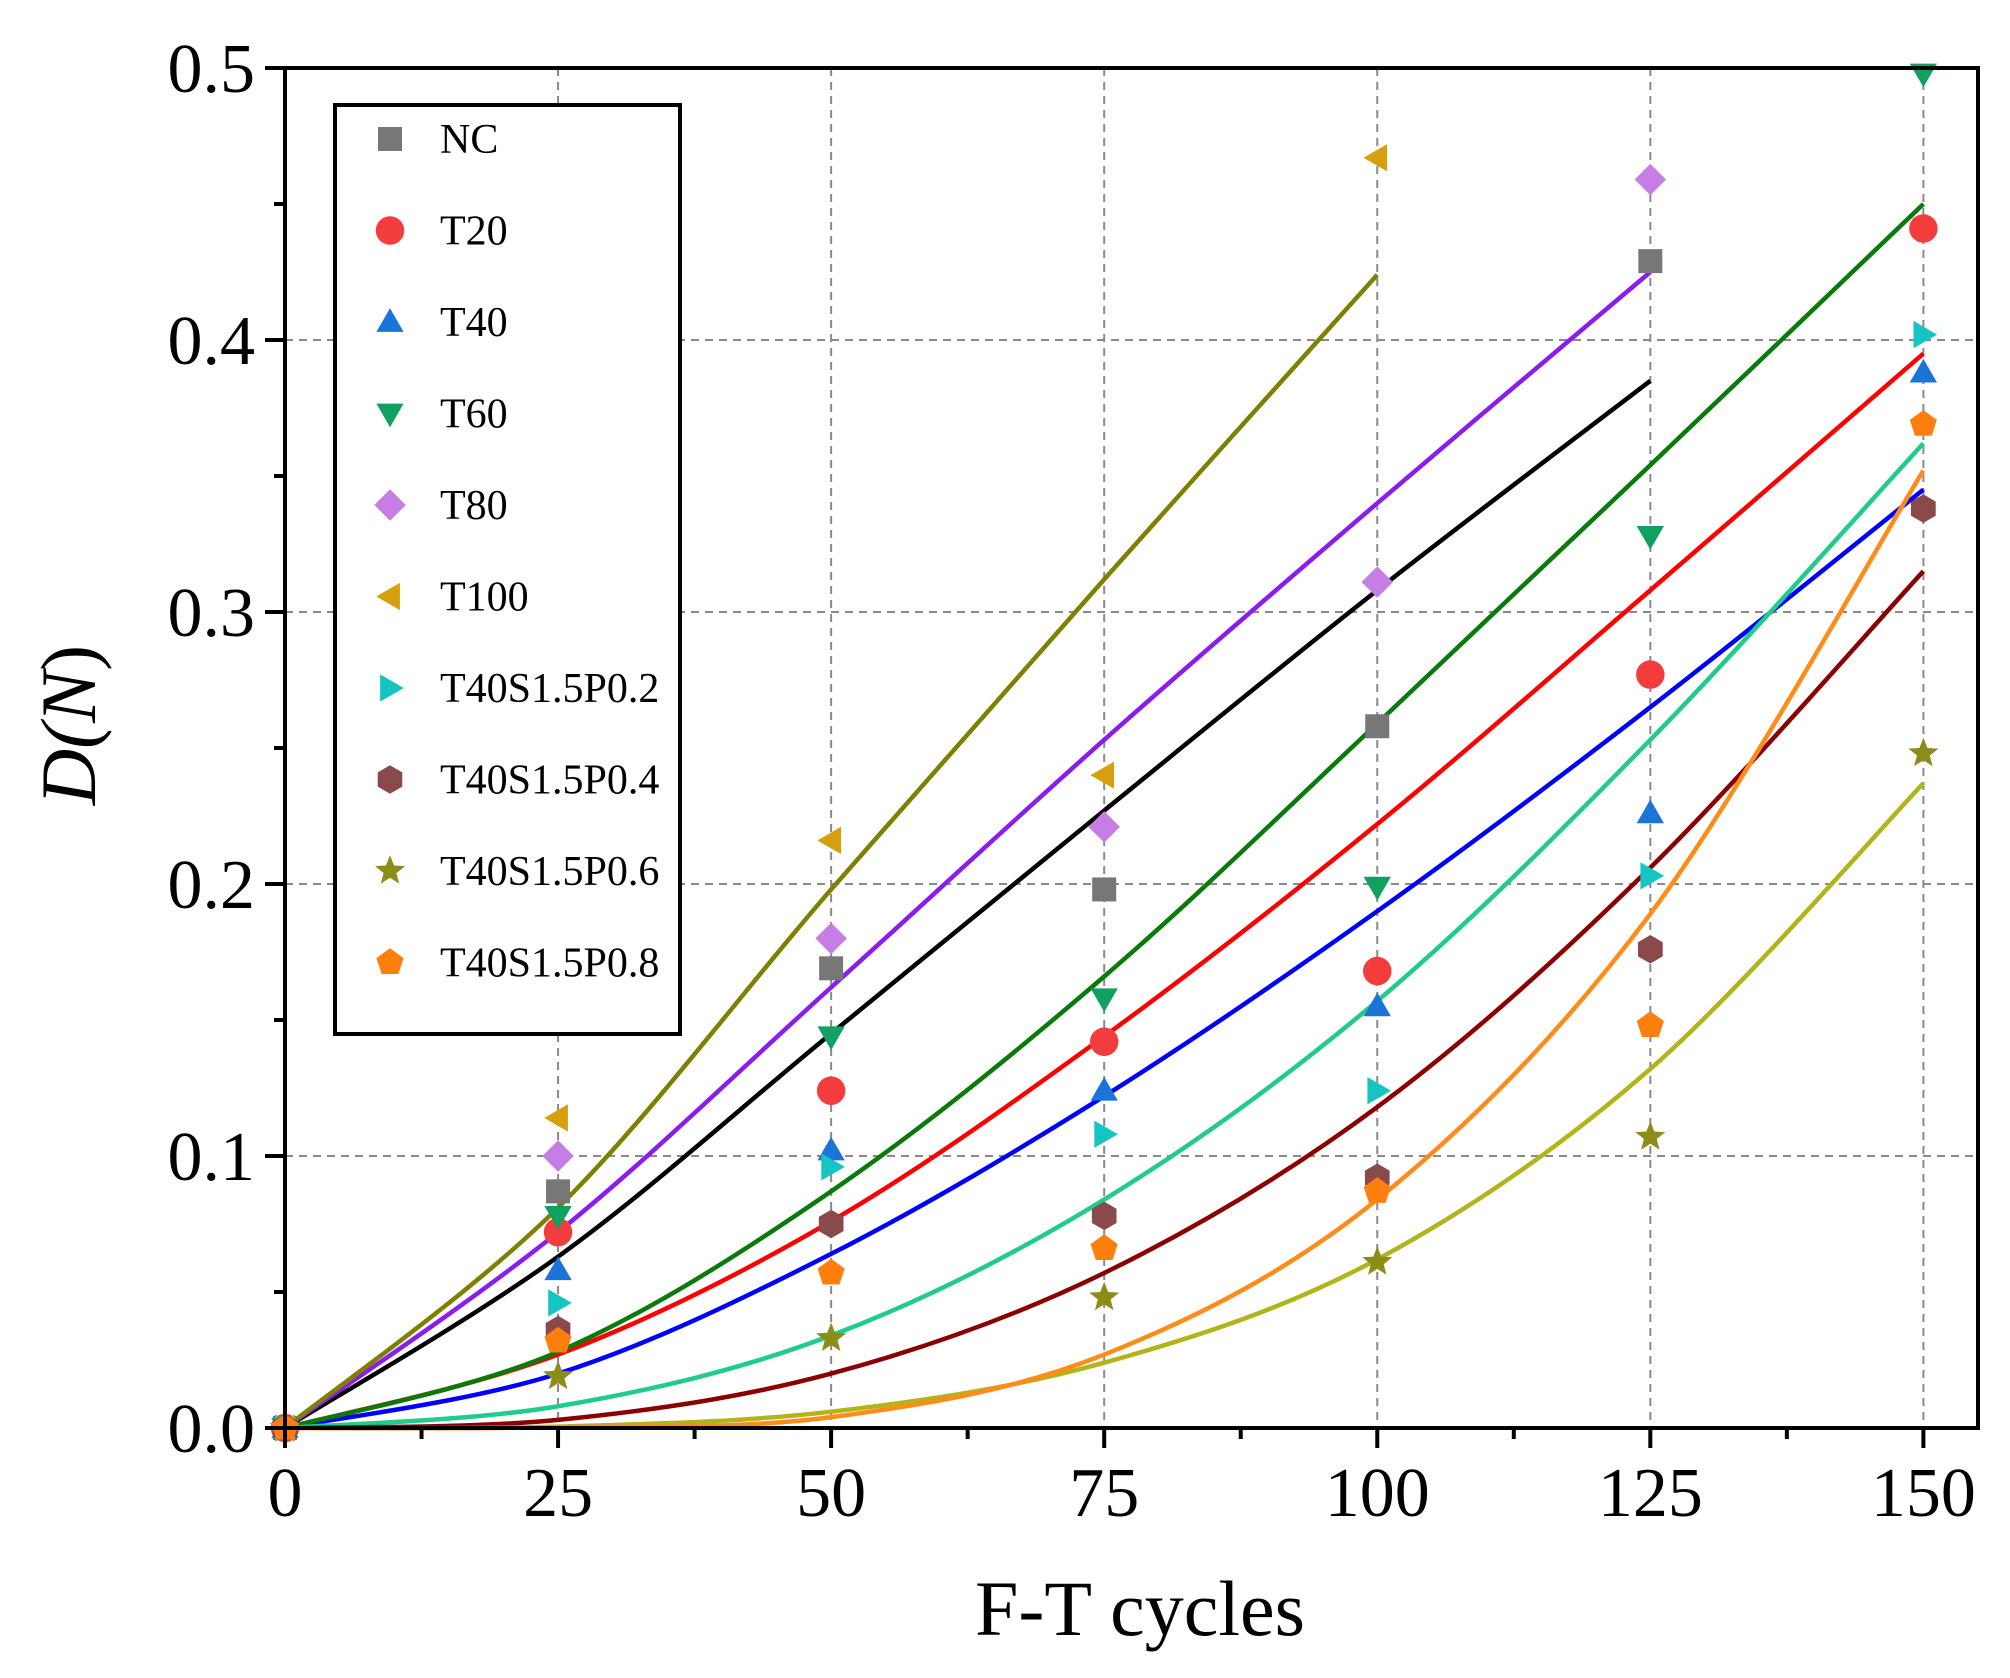 Image resolution: width=2010 pixels, height=1678 pixels. I want to click on legend-label-T100: T100, so click(484, 598).